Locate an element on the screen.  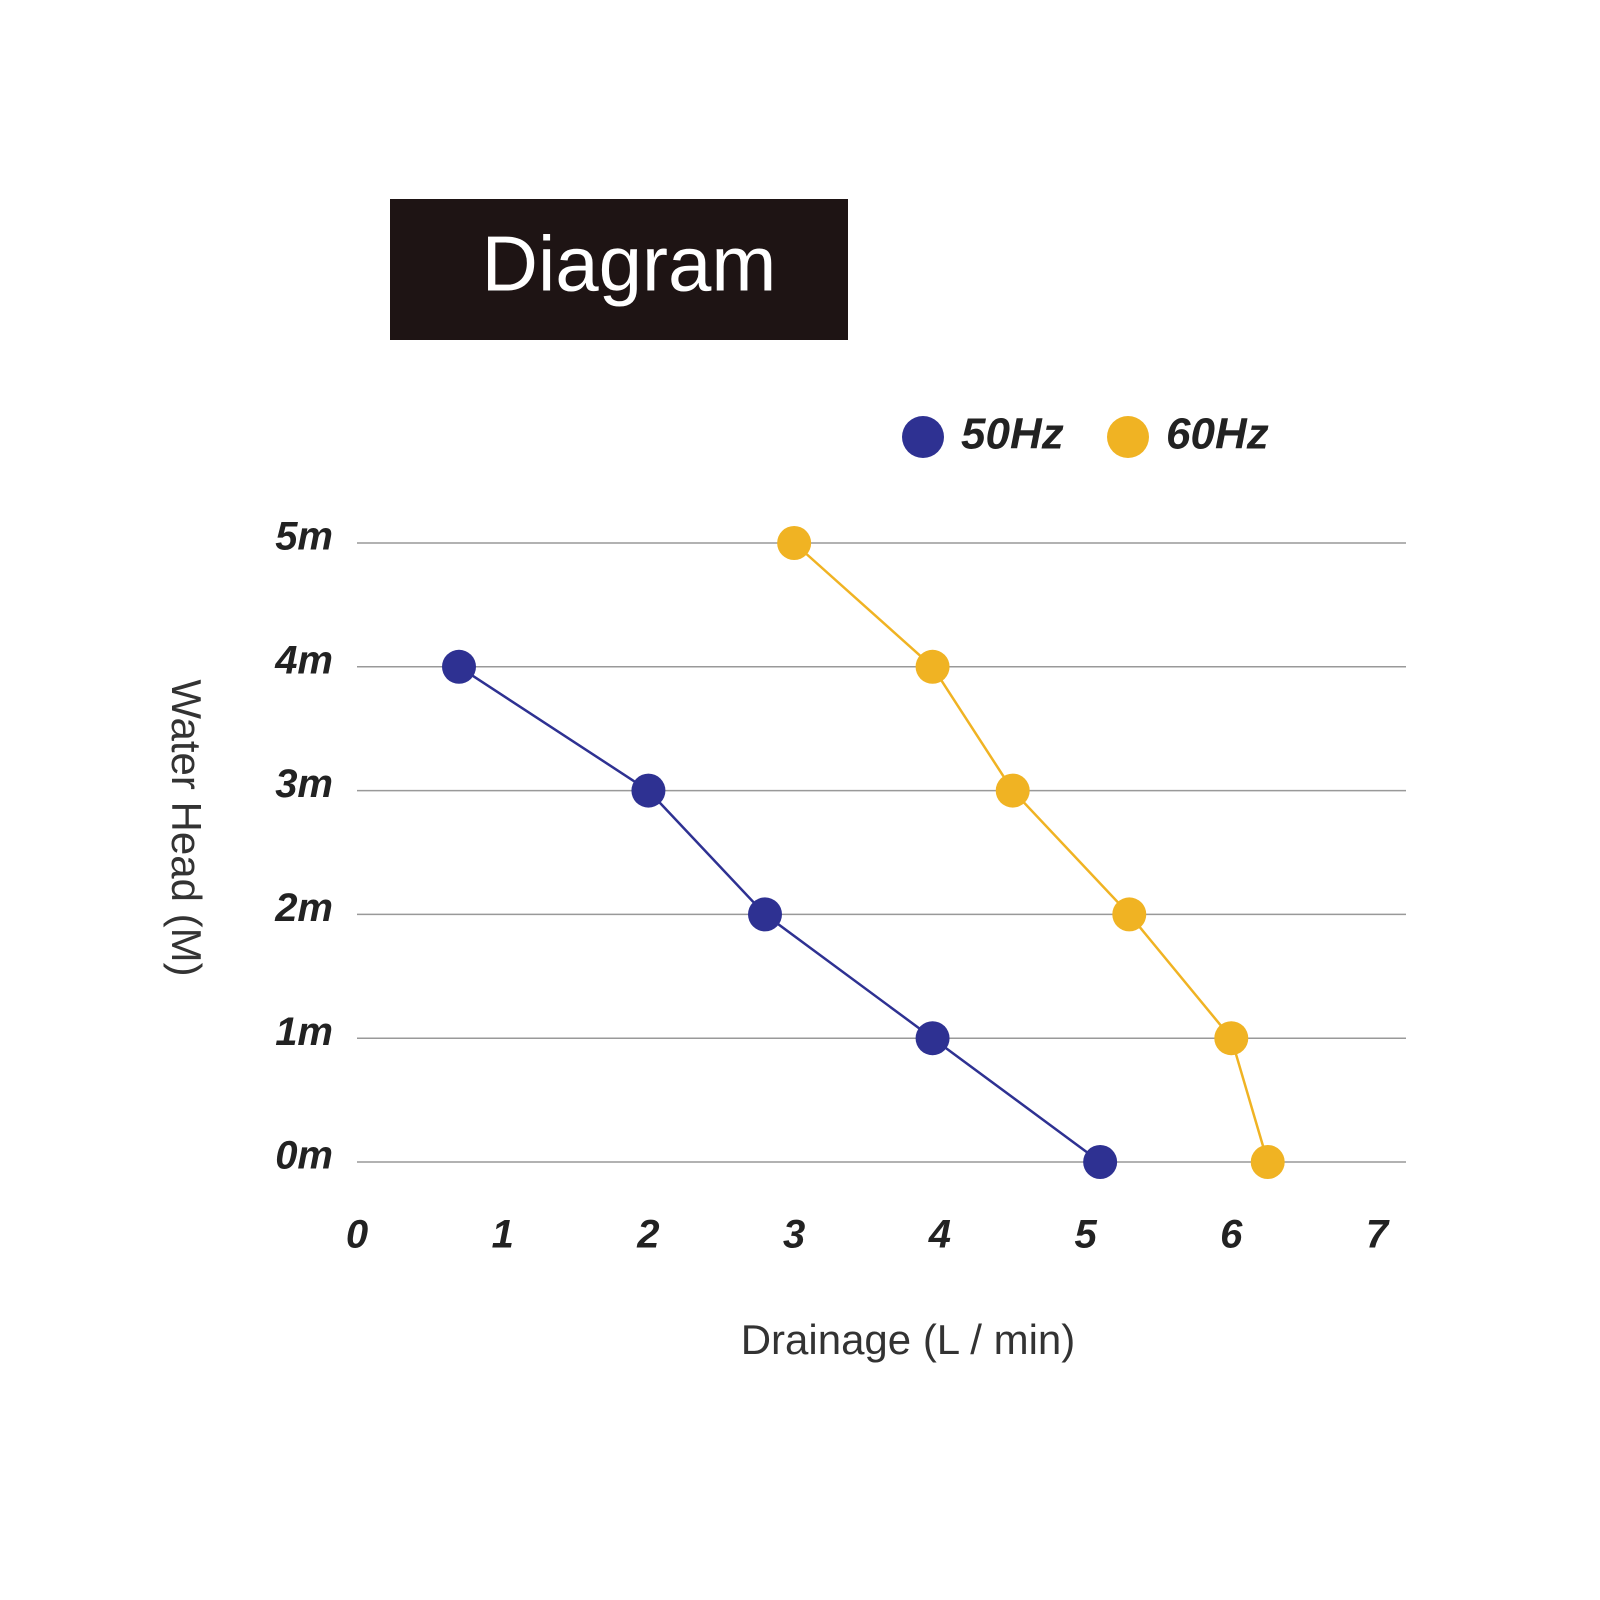
chart-title: Diagram is located at coordinates (629, 264).